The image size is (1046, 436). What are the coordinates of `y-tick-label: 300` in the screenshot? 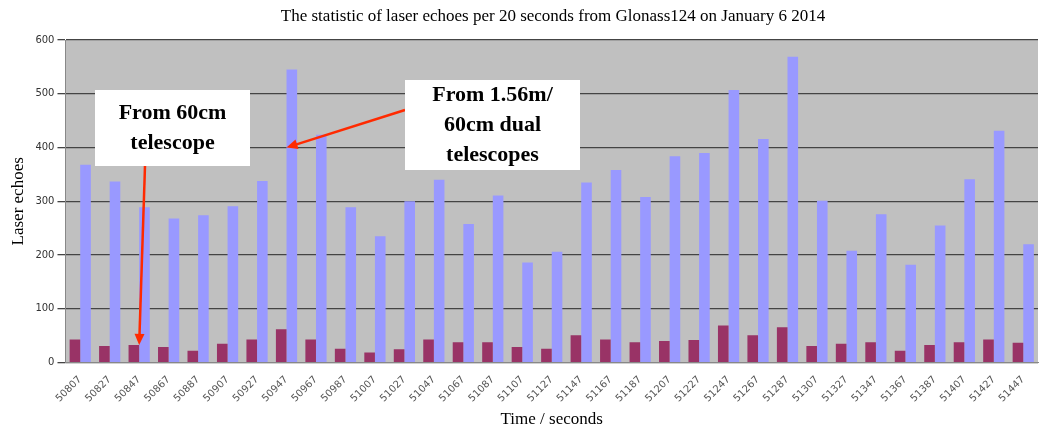 It's located at (45, 200).